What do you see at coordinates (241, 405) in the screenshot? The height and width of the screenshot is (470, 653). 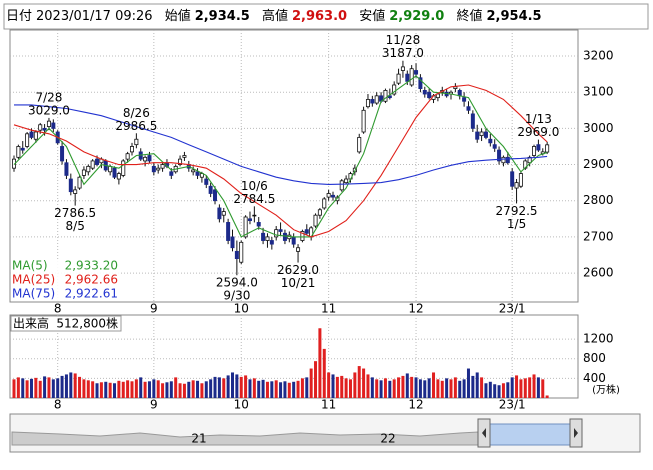 I see `x-tick-label: 10` at bounding box center [241, 405].